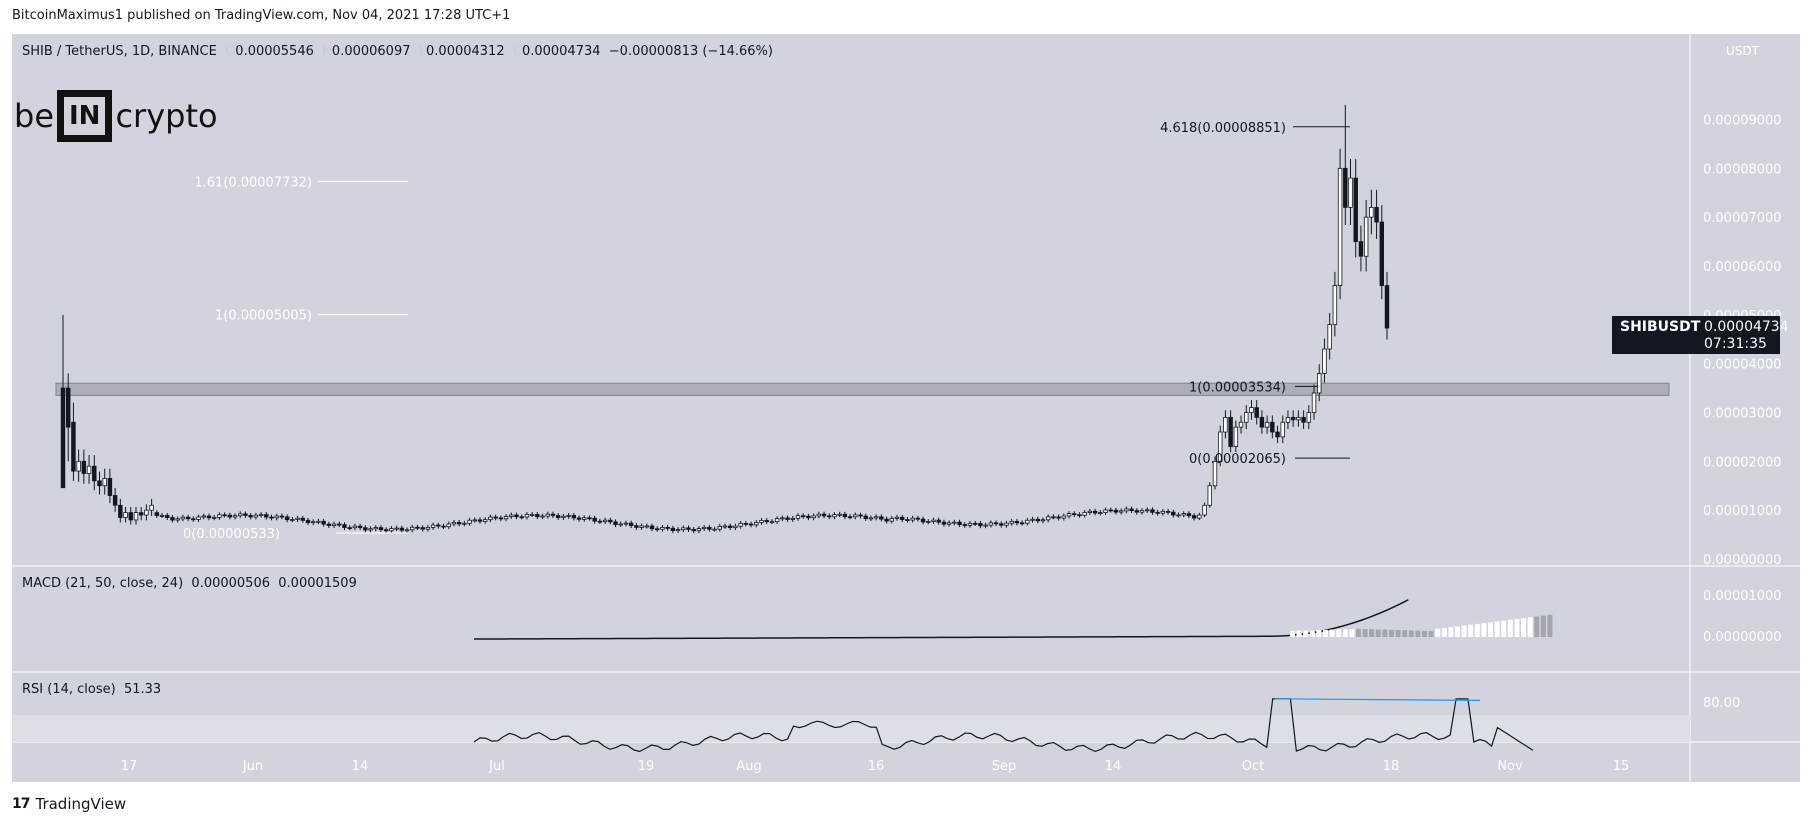  What do you see at coordinates (1237, 459) in the screenshot?
I see `fib-label: 0(0.00002065)` at bounding box center [1237, 459].